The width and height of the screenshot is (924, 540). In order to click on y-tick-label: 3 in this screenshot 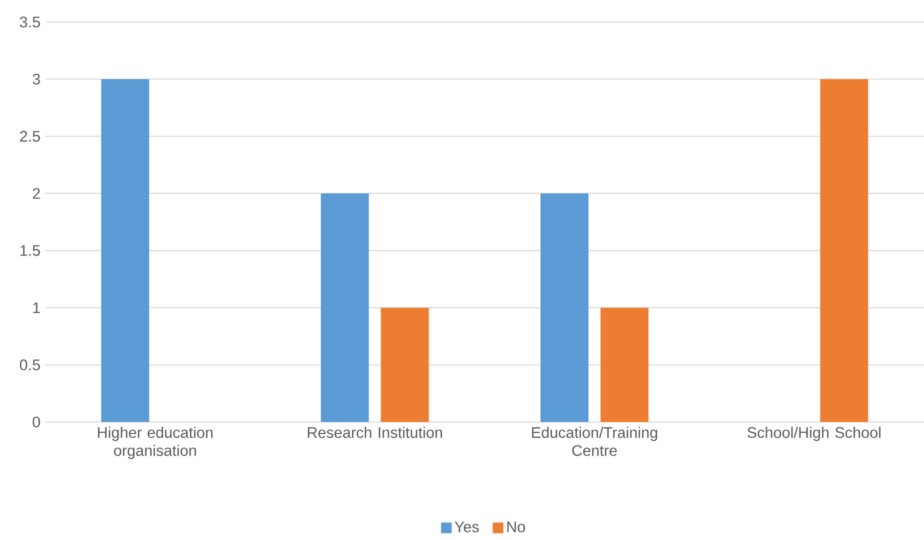, I will do `click(36, 79)`.